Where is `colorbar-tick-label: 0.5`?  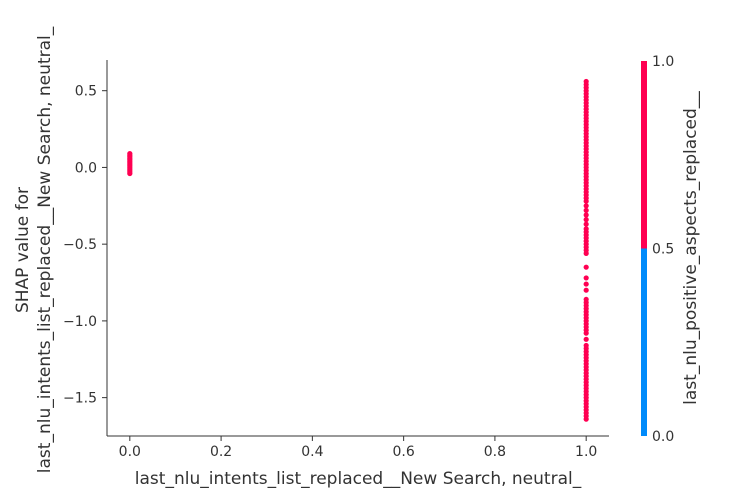
colorbar-tick-label: 0.5 is located at coordinates (663, 250).